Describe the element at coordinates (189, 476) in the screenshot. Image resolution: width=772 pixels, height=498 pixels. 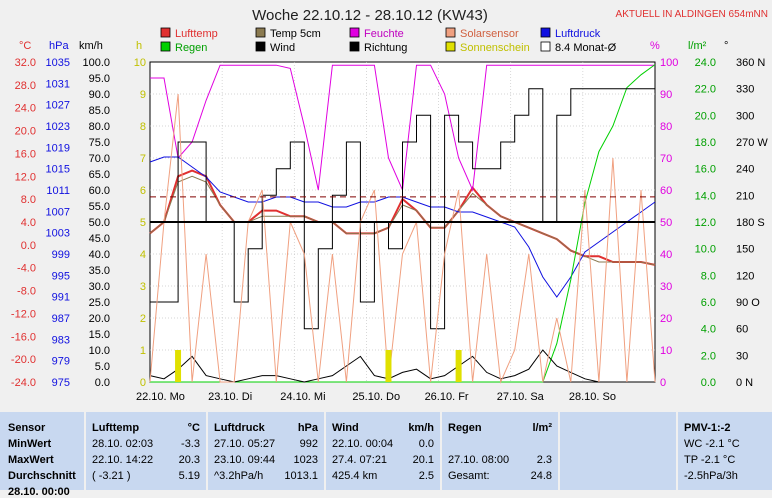
I see `cell: 5.19` at that location.